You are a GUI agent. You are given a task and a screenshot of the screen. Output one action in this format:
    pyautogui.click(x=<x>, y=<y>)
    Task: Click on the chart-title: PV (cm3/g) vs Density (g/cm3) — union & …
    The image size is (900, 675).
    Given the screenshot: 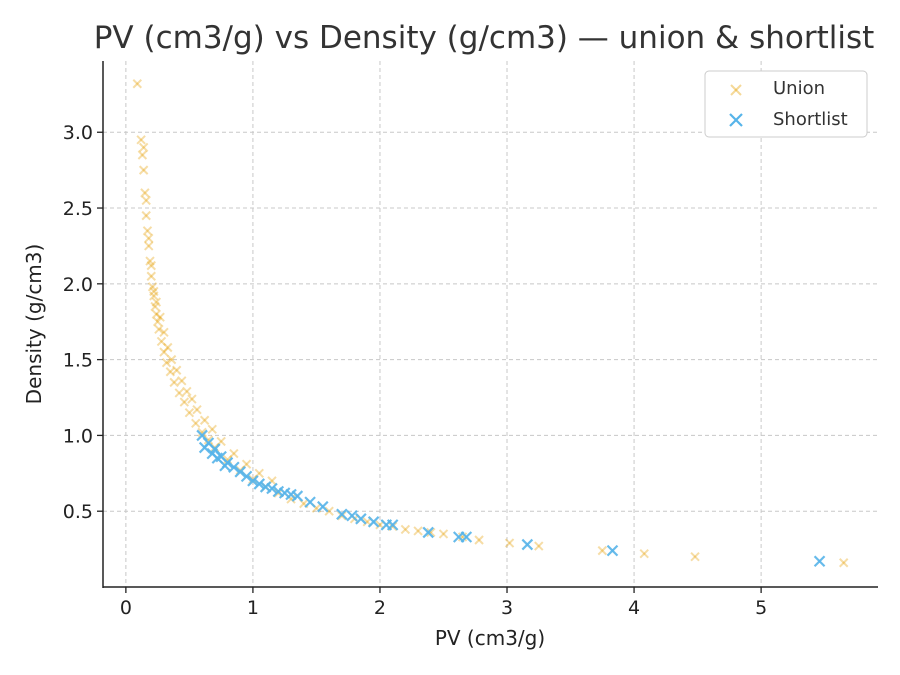 What is the action you would take?
    pyautogui.click(x=484, y=38)
    